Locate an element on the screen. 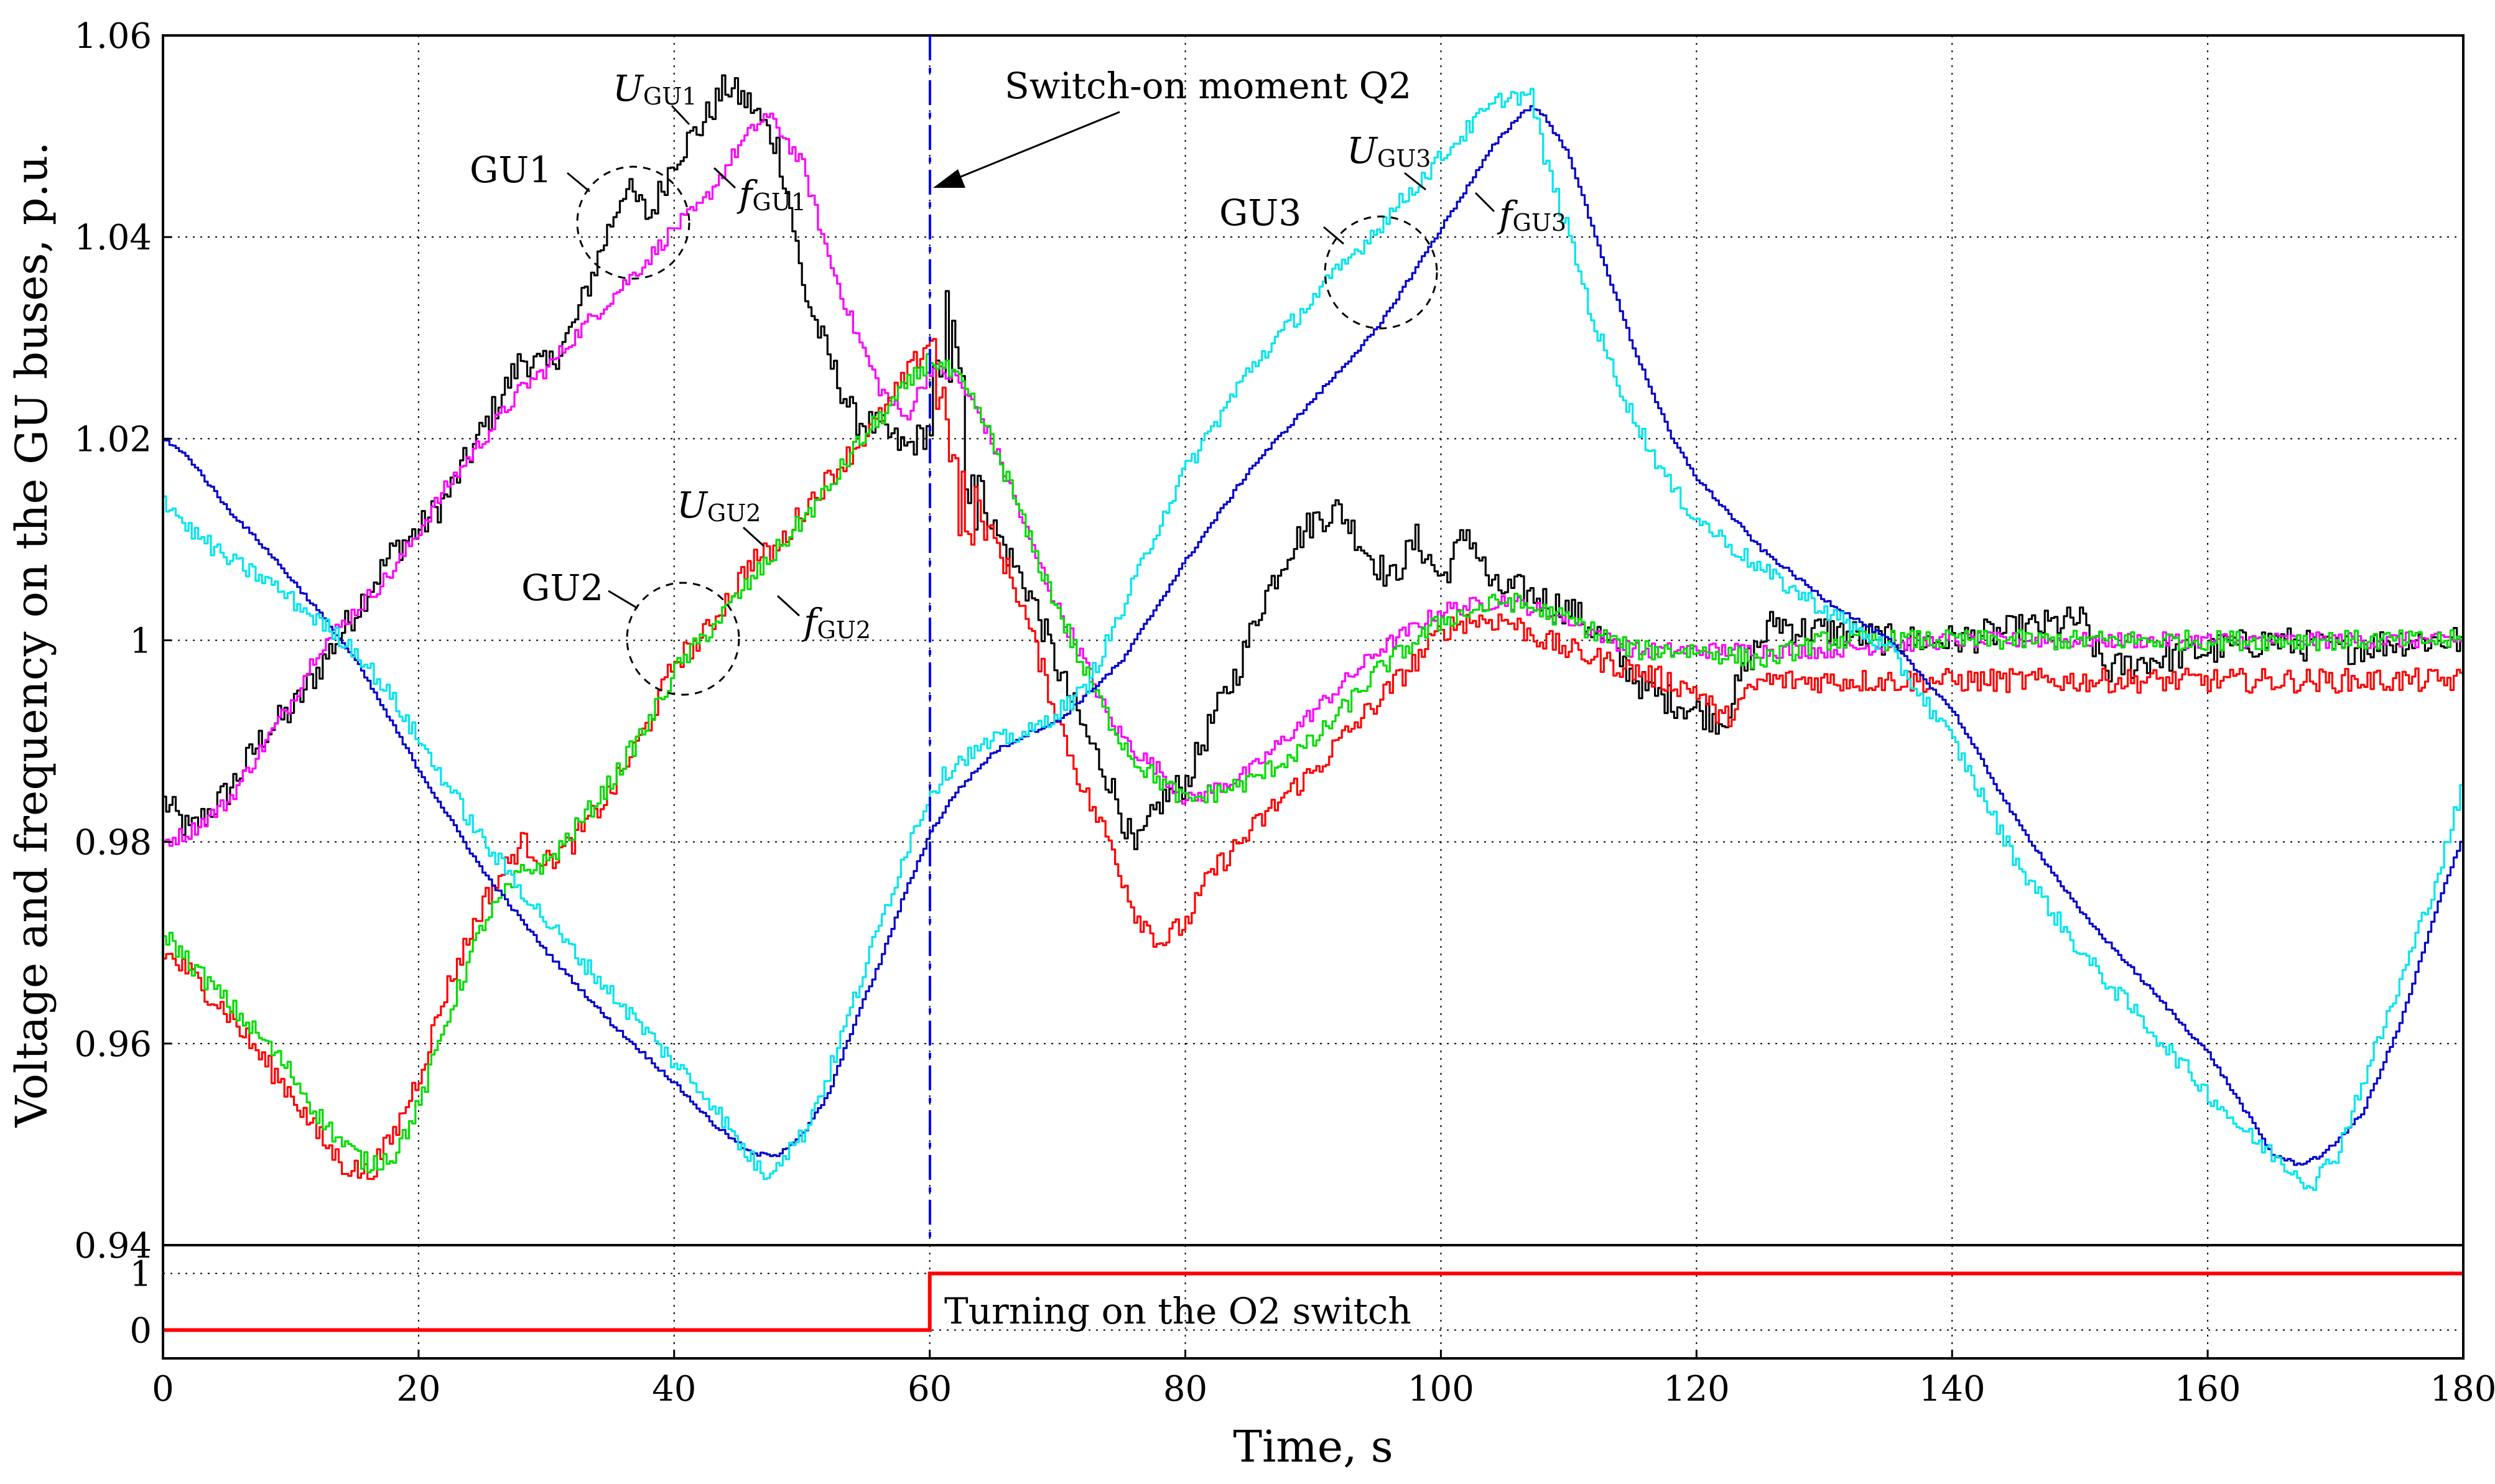  x-tick-label: 80 is located at coordinates (1185, 1389).